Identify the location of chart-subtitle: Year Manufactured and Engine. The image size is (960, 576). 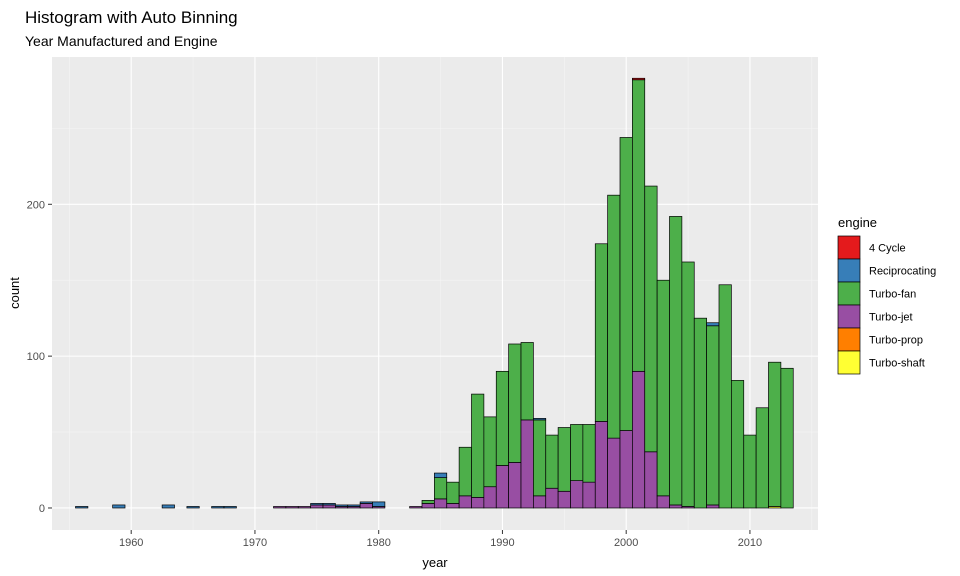
(121, 41).